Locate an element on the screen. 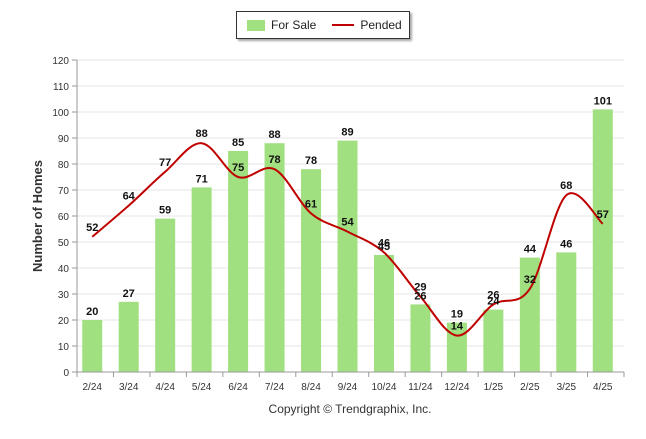  y-tick-label: 110 is located at coordinates (61, 87).